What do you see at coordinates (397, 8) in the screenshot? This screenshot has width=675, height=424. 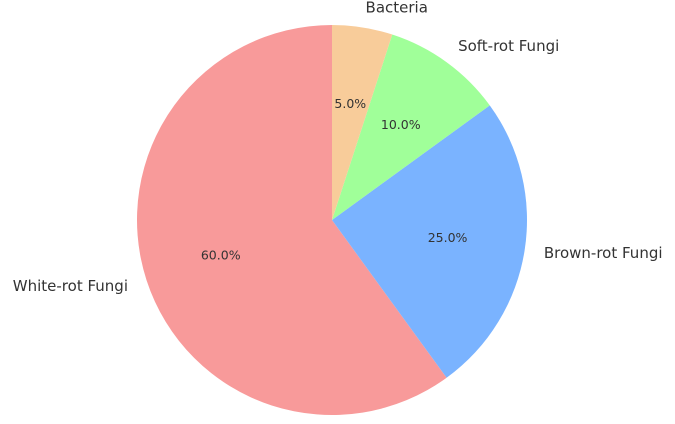 I see `slice-label: Bacteria` at bounding box center [397, 8].